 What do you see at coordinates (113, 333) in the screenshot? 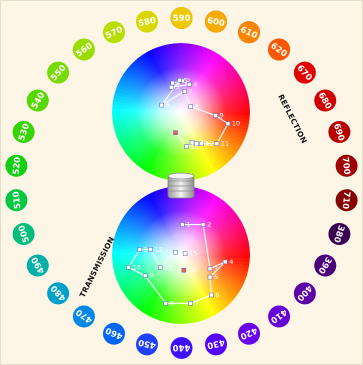
I see `wavelength-badge: 460` at bounding box center [113, 333].